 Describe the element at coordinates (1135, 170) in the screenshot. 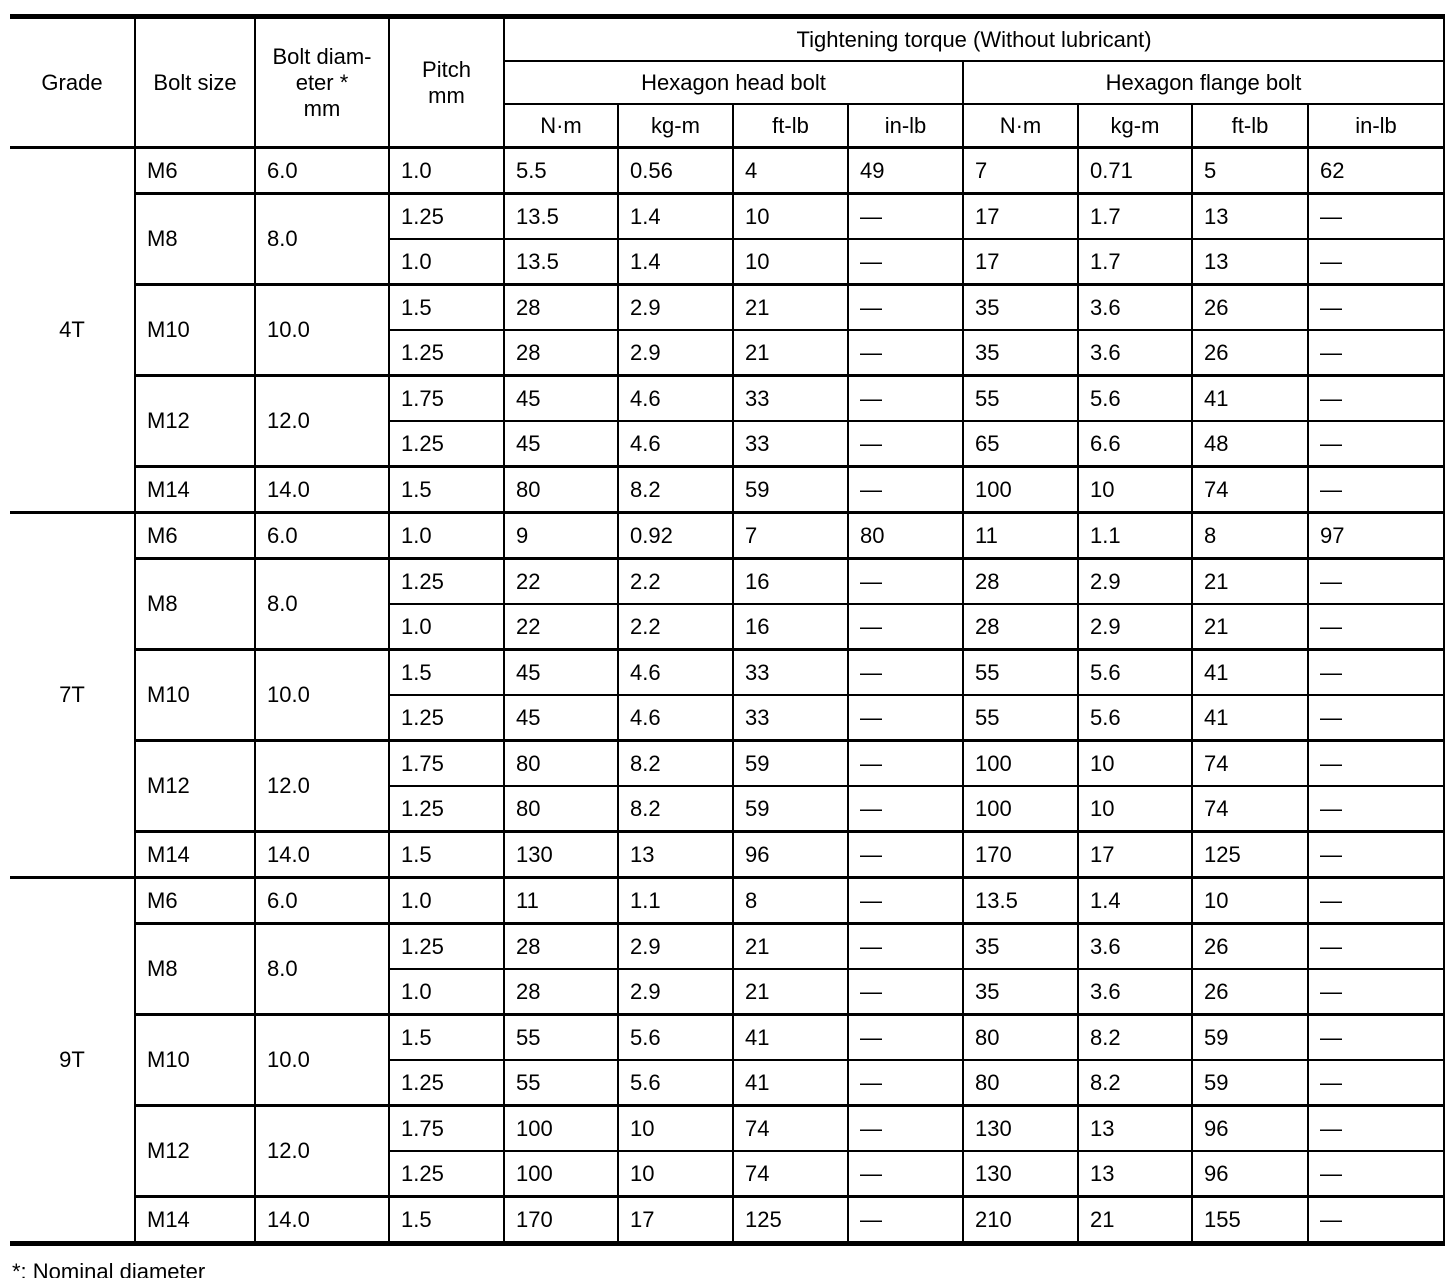

I see `torque-value-cell: 0.71` at that location.